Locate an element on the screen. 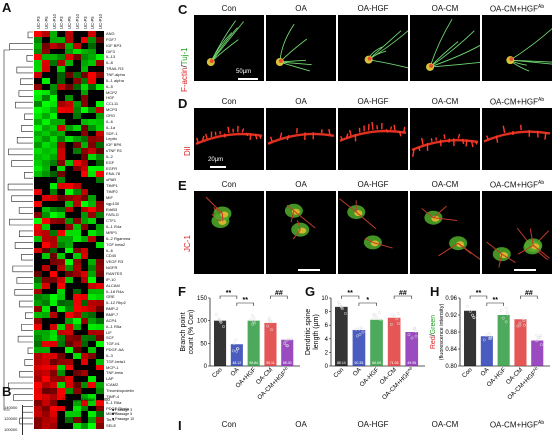  panel-label-f: F is located at coordinates (182, 291).